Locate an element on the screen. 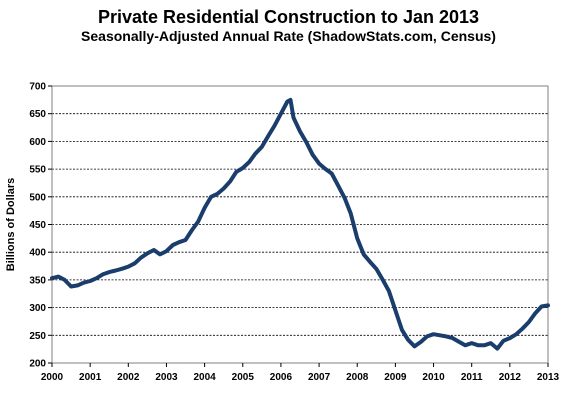 This screenshot has width=577, height=400. x-tick-label: 2006 is located at coordinates (281, 377).